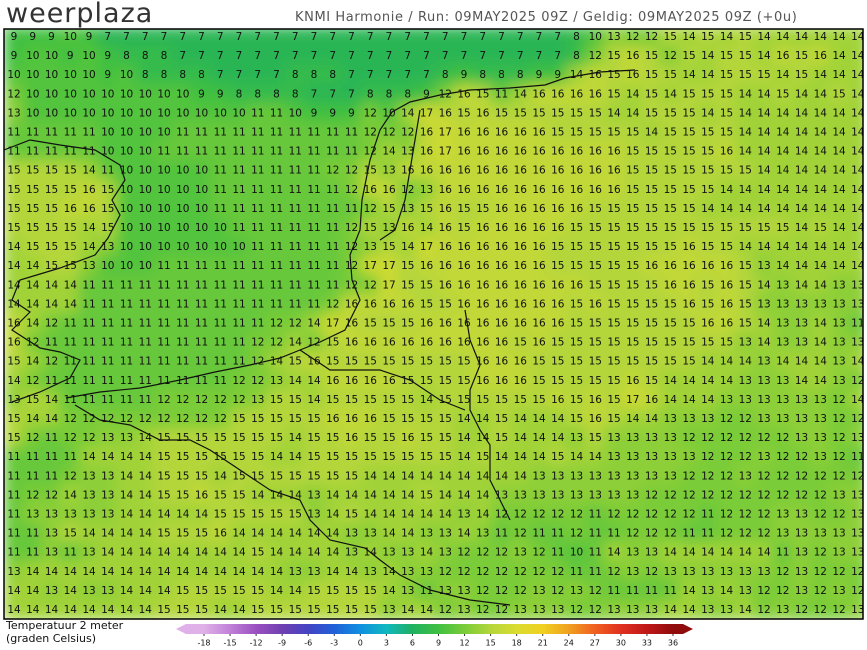 This screenshot has width=867, height=650. I want to click on temperature-label: 17, so click(388, 266).